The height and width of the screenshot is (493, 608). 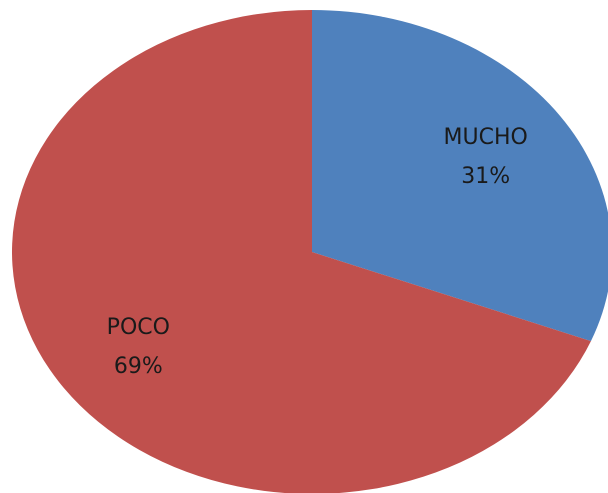 What do you see at coordinates (485, 176) in the screenshot?
I see `slice-value-label: 31%` at bounding box center [485, 176].